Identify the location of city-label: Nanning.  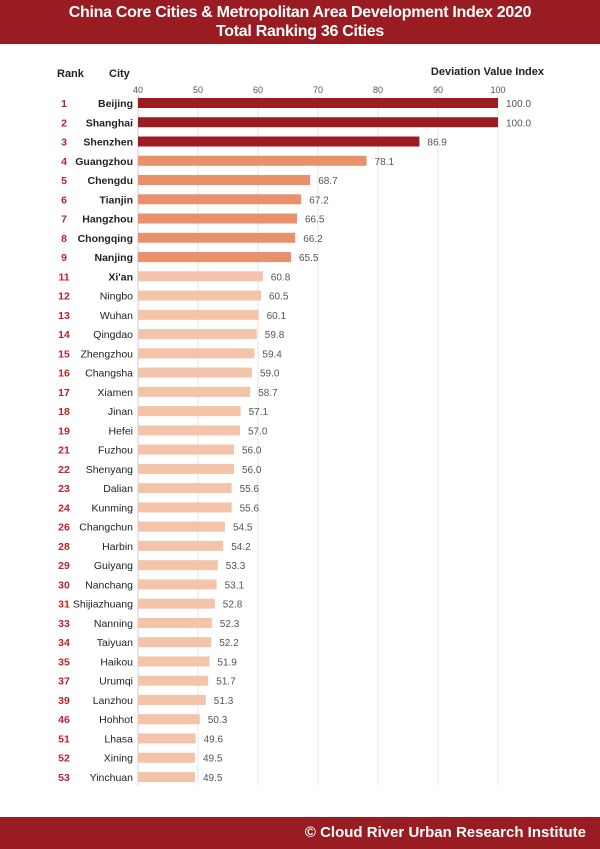
(113, 624).